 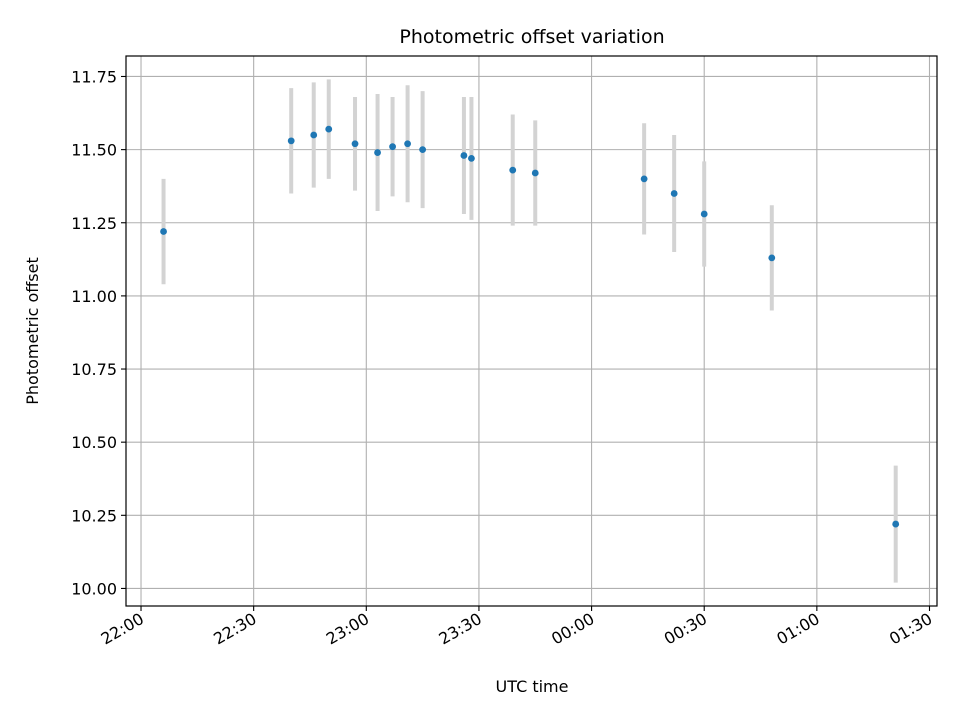 What do you see at coordinates (94, 588) in the screenshot?
I see `y-tick-label: 10.00` at bounding box center [94, 588].